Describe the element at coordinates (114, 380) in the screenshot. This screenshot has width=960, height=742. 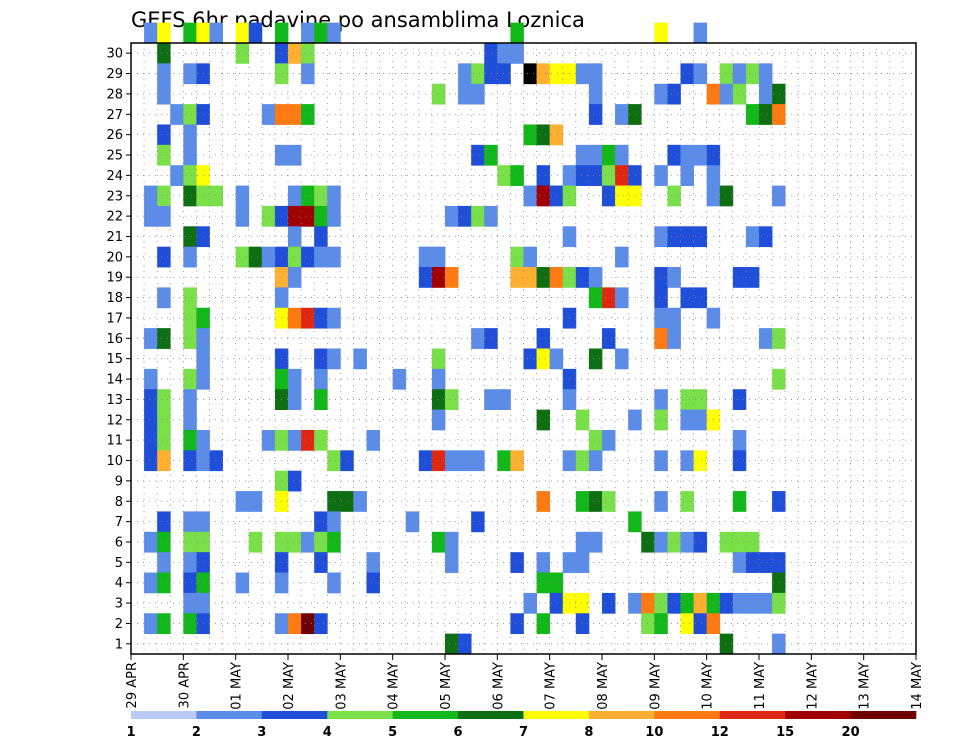
I see `y-tick-label: 14` at that location.